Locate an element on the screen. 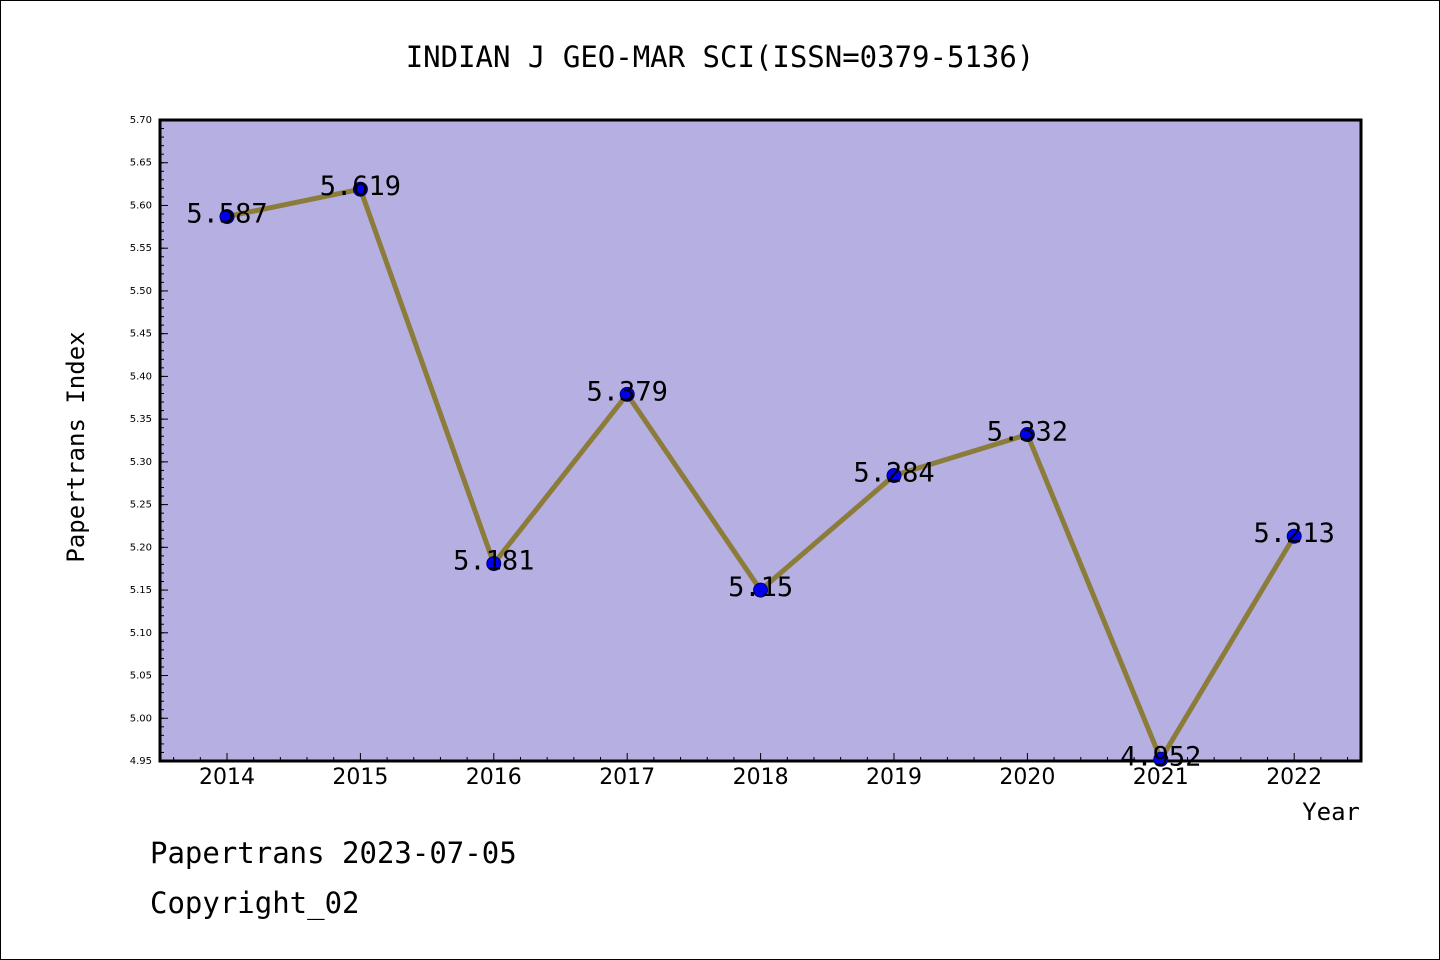 The height and width of the screenshot is (960, 1440). x-tick-label: 2017 is located at coordinates (627, 777).